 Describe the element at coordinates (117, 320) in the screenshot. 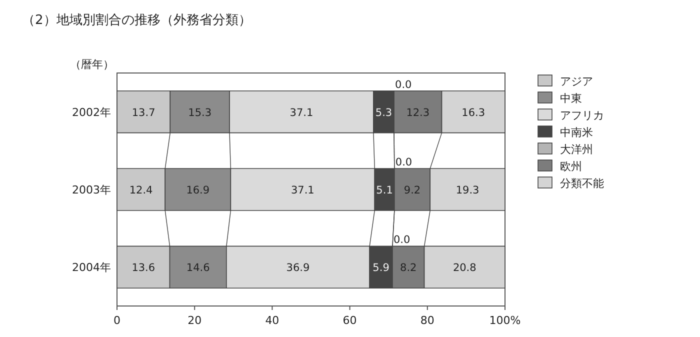

I see `x-tick-label: 0` at that location.